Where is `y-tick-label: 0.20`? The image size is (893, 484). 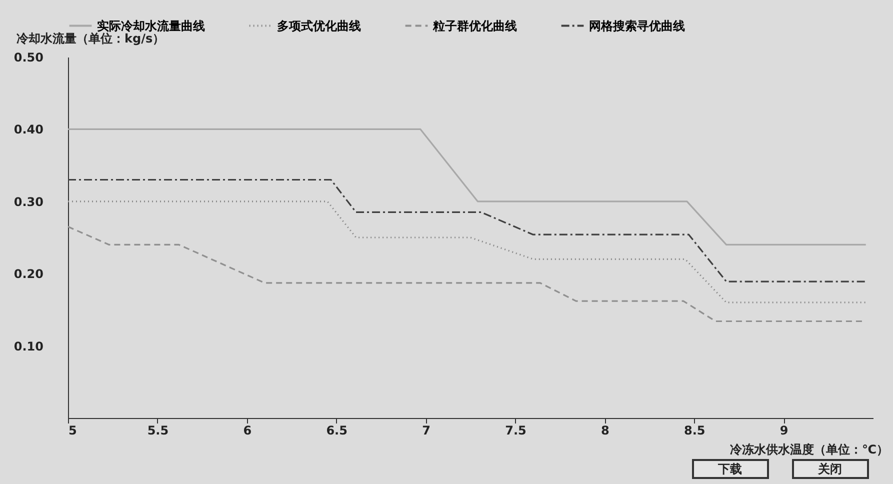
y-tick-label: 0.20 is located at coordinates (29, 274).